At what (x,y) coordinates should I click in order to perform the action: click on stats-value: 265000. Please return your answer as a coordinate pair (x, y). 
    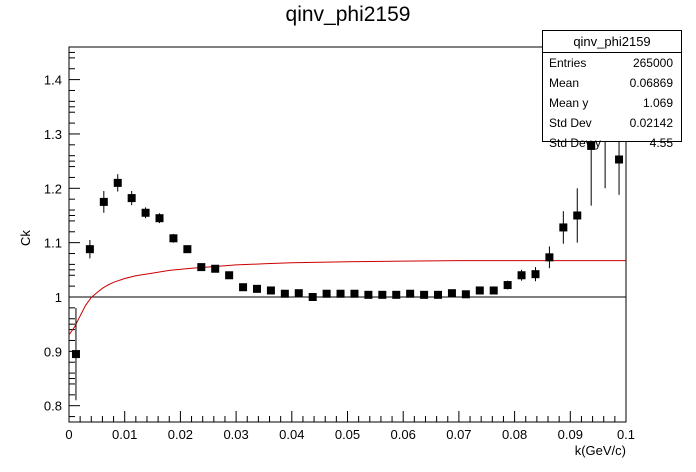
    Looking at the image, I should click on (652, 63).